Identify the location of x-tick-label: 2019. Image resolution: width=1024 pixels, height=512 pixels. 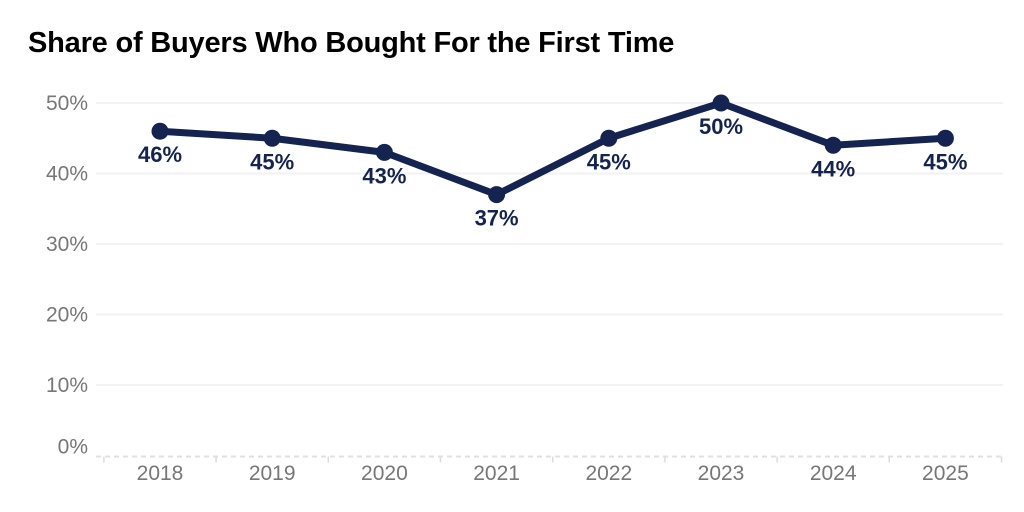
(272, 473).